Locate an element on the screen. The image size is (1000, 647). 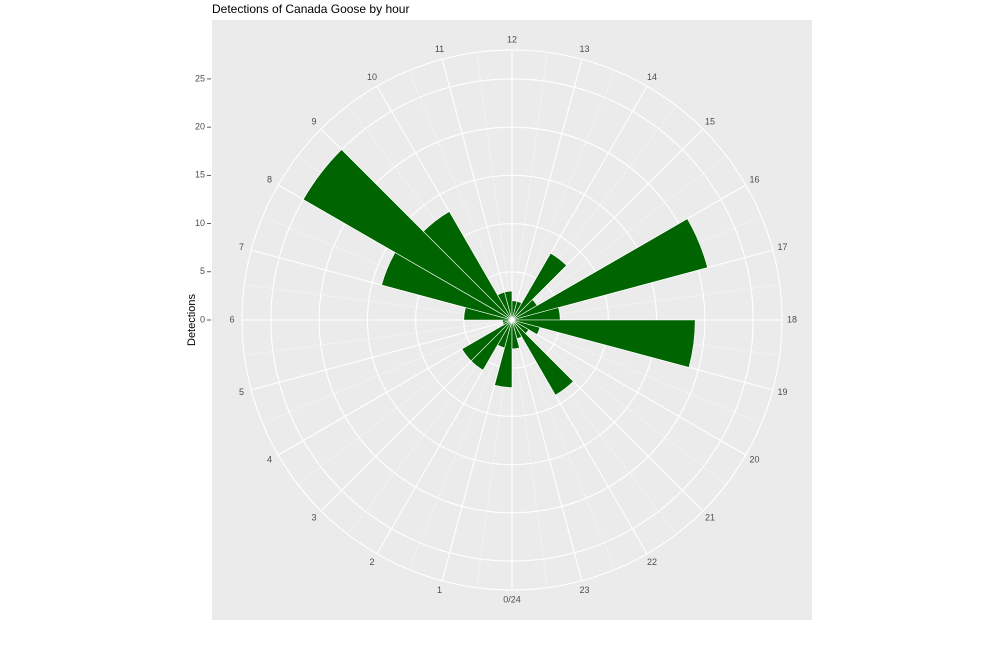
x-tick-label: 1 is located at coordinates (439, 590).